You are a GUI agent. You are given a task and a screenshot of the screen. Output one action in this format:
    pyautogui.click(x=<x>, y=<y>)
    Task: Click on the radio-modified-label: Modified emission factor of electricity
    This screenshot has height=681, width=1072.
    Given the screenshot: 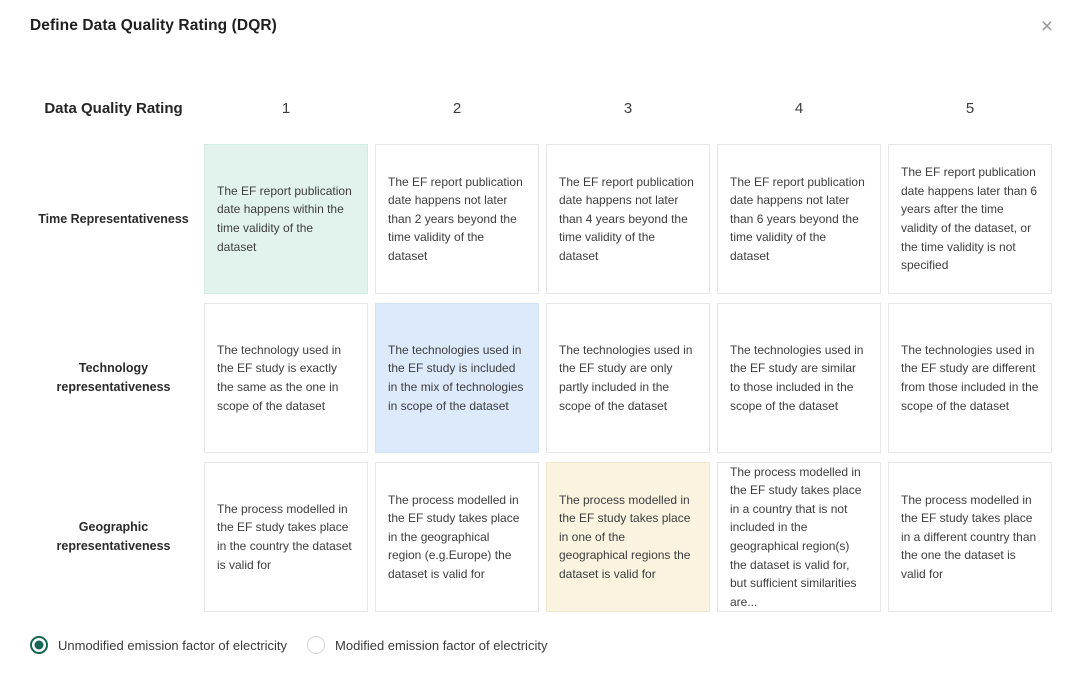 What is the action you would take?
    pyautogui.click(x=441, y=645)
    